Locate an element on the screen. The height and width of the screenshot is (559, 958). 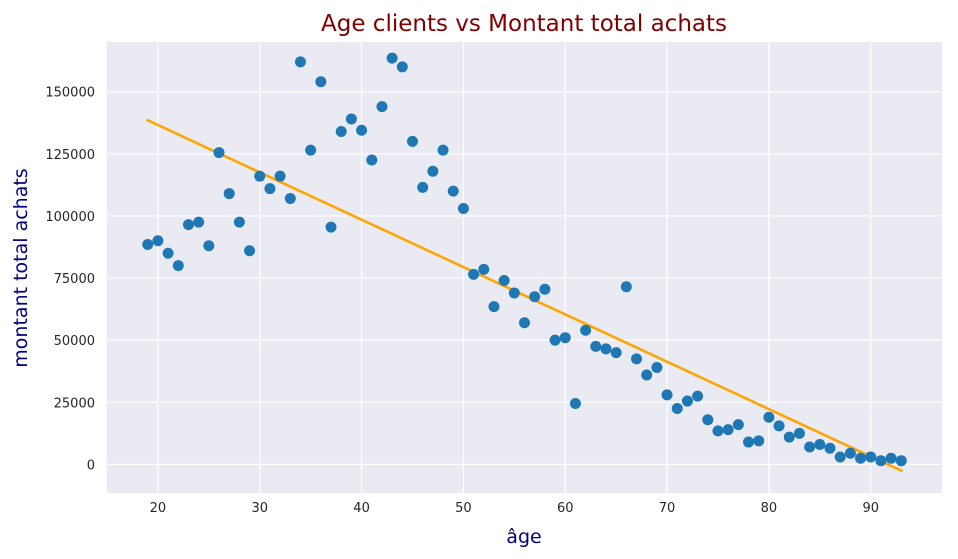
x-tick-label: 40 is located at coordinates (361, 508).